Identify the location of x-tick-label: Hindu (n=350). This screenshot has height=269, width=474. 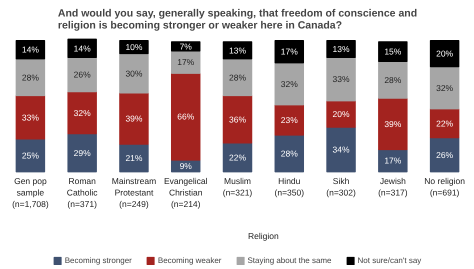
(289, 187).